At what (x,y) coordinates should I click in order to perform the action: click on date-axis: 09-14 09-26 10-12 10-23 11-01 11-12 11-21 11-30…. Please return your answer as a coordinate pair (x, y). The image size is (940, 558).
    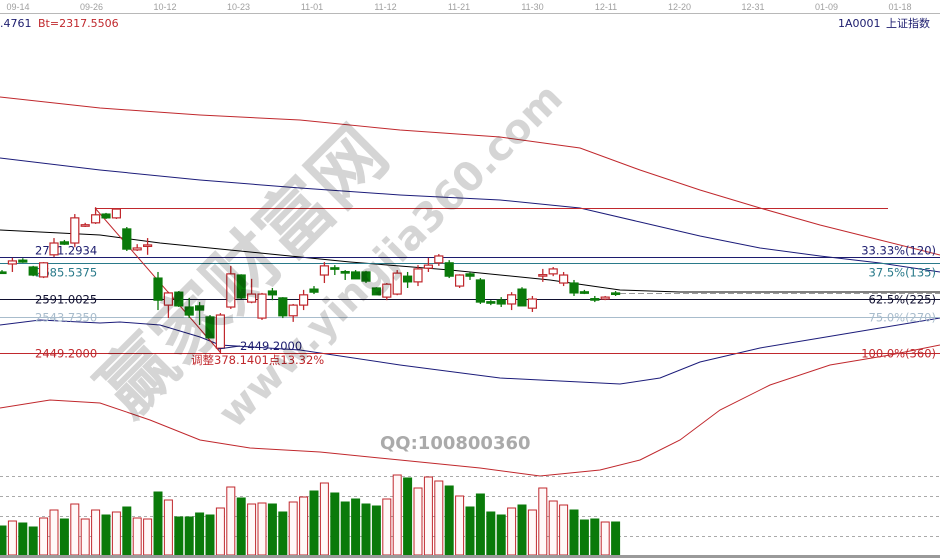
    Looking at the image, I should click on (458, 7).